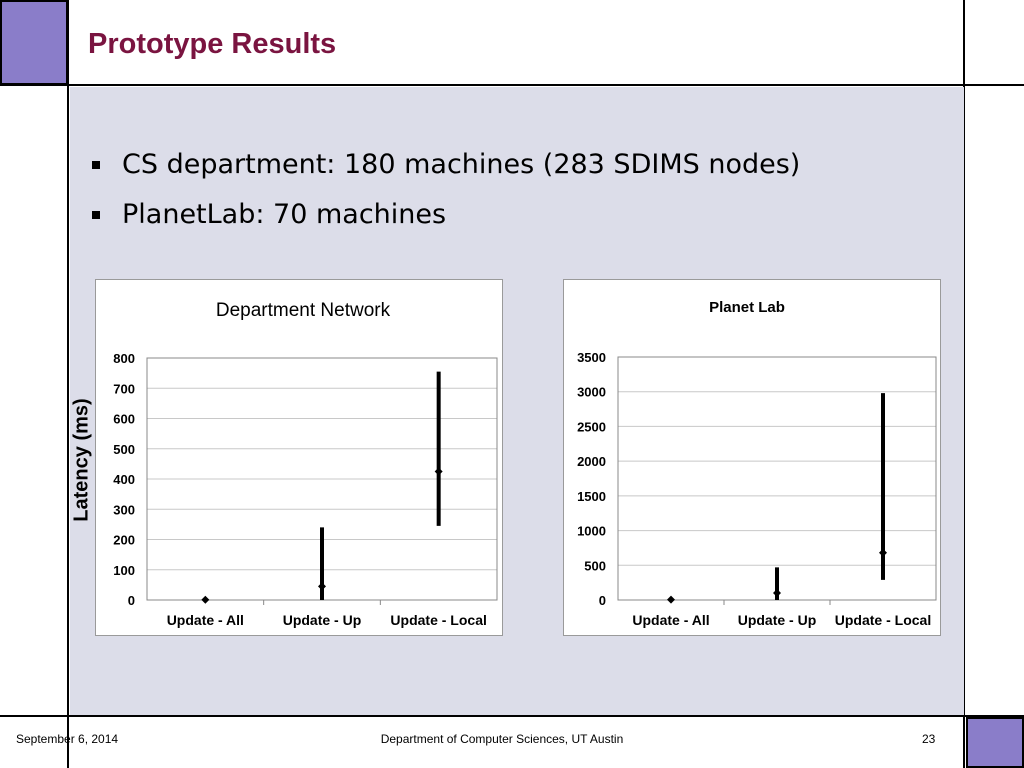 Image resolution: width=1024 pixels, height=768 pixels. Describe the element at coordinates (124, 509) in the screenshot. I see `y-tick-label: 300` at that location.